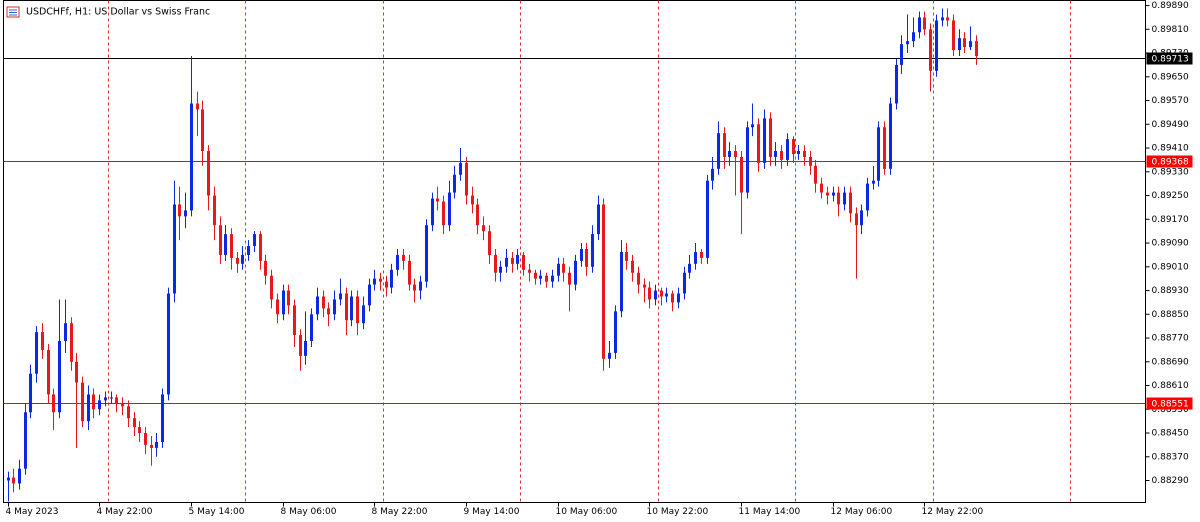  Describe the element at coordinates (953, 512) in the screenshot. I see `x-tick-label: 12 May 22:00` at that location.